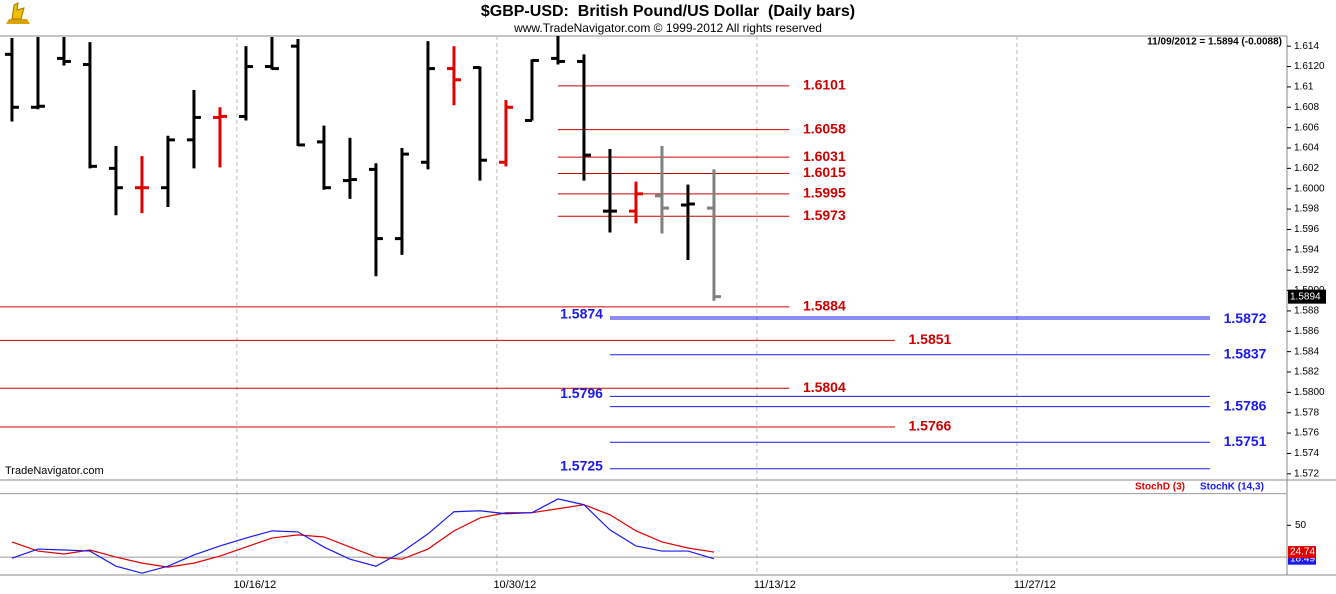  What do you see at coordinates (1245, 405) in the screenshot?
I see `level-label: 1.5786` at bounding box center [1245, 405].